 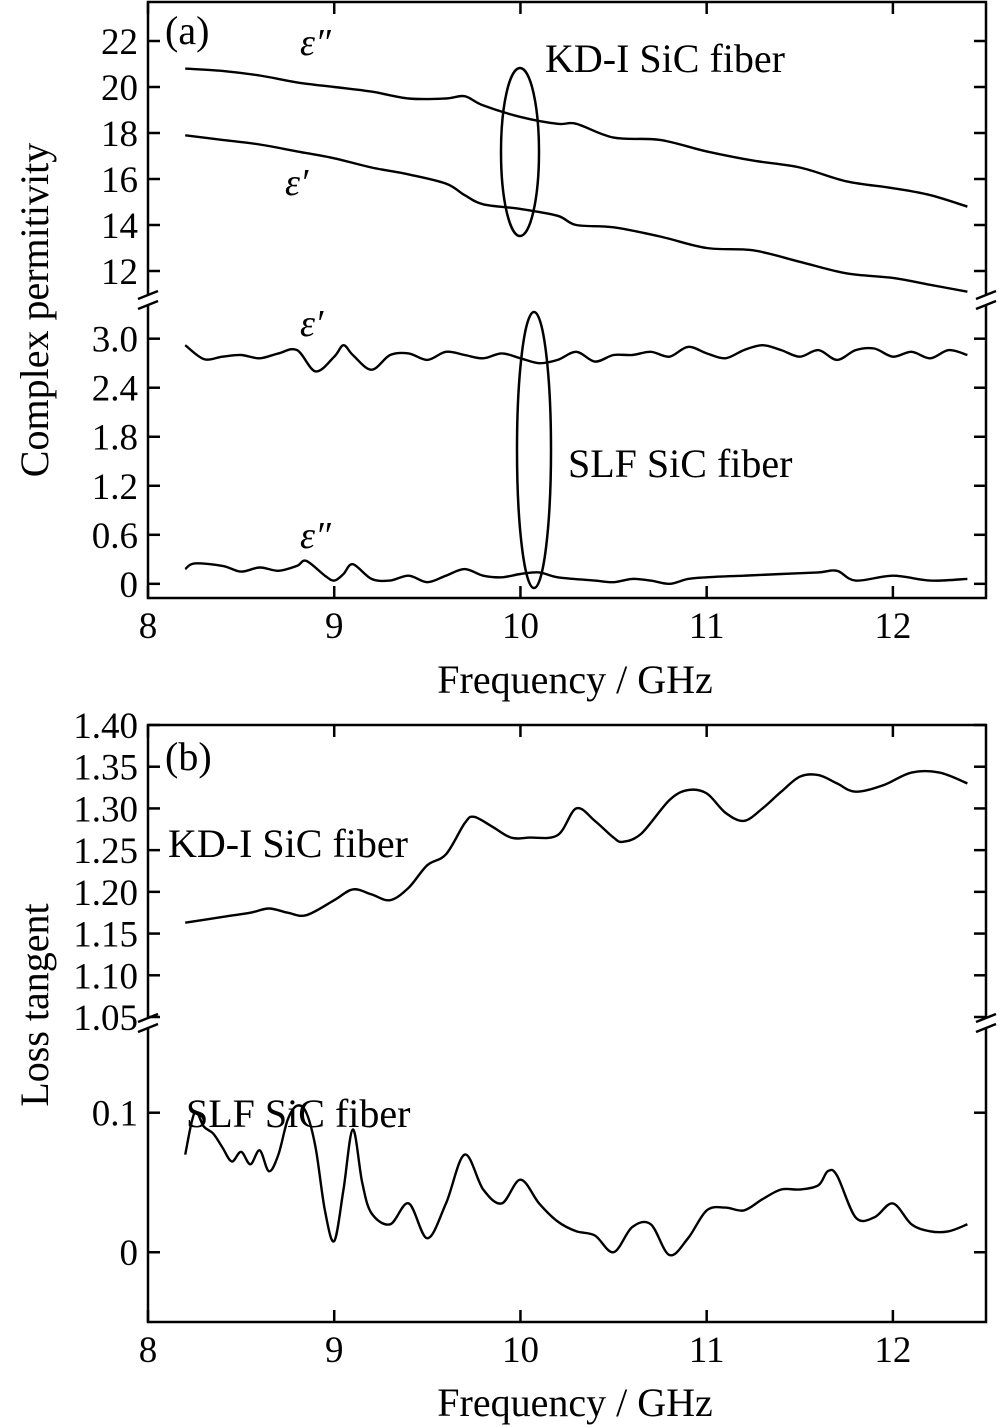 What do you see at coordinates (115, 536) in the screenshot?
I see `panel-a-ytick-label: 0.6` at bounding box center [115, 536].